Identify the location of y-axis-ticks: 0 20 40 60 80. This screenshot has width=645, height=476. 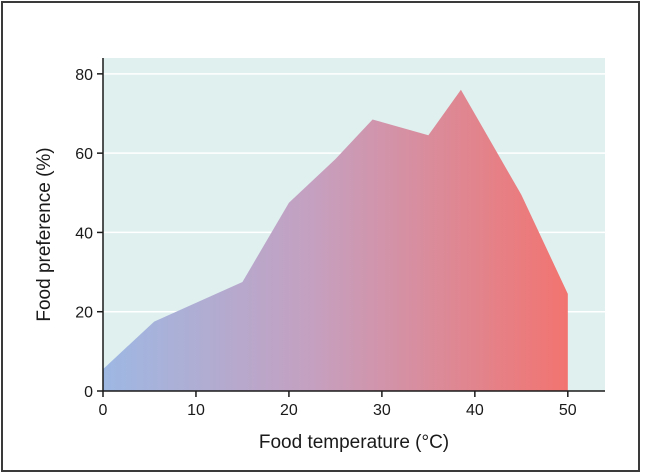
(89, 234).